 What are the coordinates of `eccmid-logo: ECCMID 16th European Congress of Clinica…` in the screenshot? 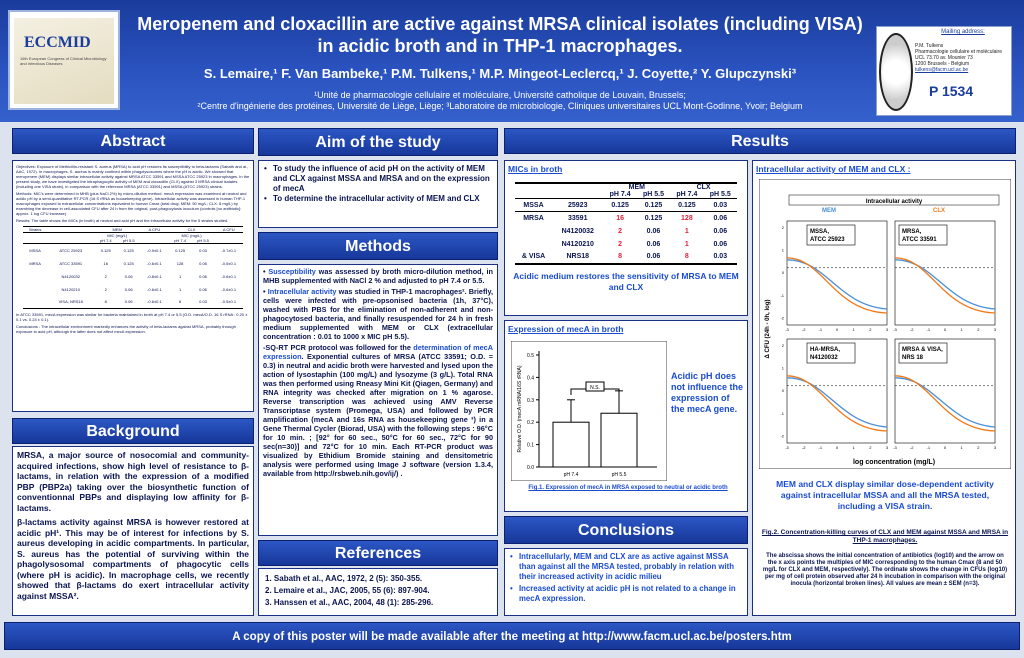 It's located at (64, 60).